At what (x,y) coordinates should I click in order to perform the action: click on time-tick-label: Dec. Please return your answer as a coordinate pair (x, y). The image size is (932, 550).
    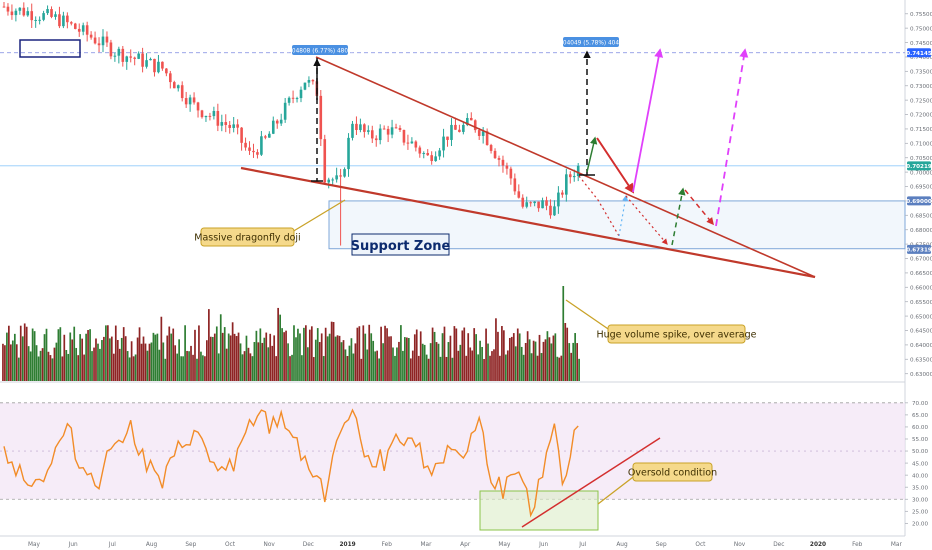
    Looking at the image, I should click on (778, 545).